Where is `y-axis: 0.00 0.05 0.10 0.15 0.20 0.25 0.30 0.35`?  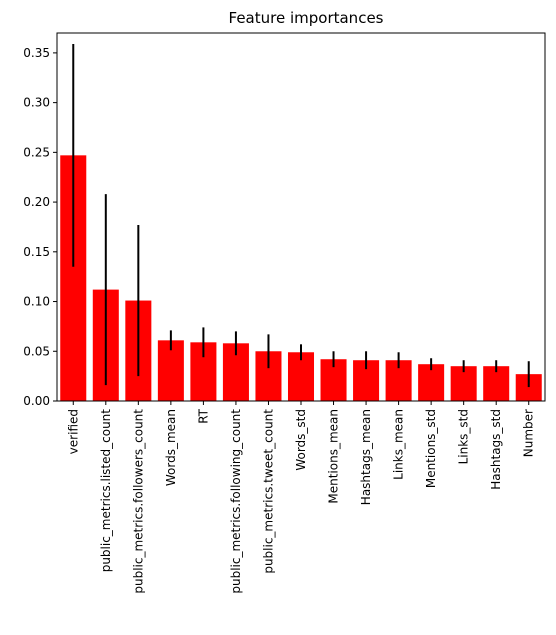 y-axis: 0.00 0.05 0.10 0.15 0.20 0.25 0.30 0.35 is located at coordinates (40, 227).